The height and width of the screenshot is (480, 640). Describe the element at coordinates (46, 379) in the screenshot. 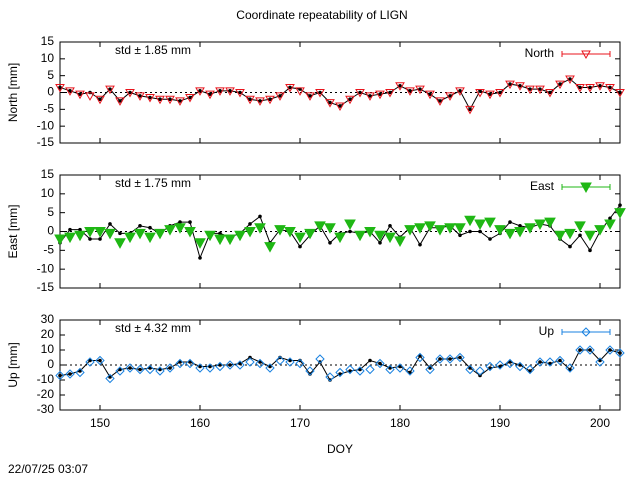

I see `y-tick-label: -10` at that location.